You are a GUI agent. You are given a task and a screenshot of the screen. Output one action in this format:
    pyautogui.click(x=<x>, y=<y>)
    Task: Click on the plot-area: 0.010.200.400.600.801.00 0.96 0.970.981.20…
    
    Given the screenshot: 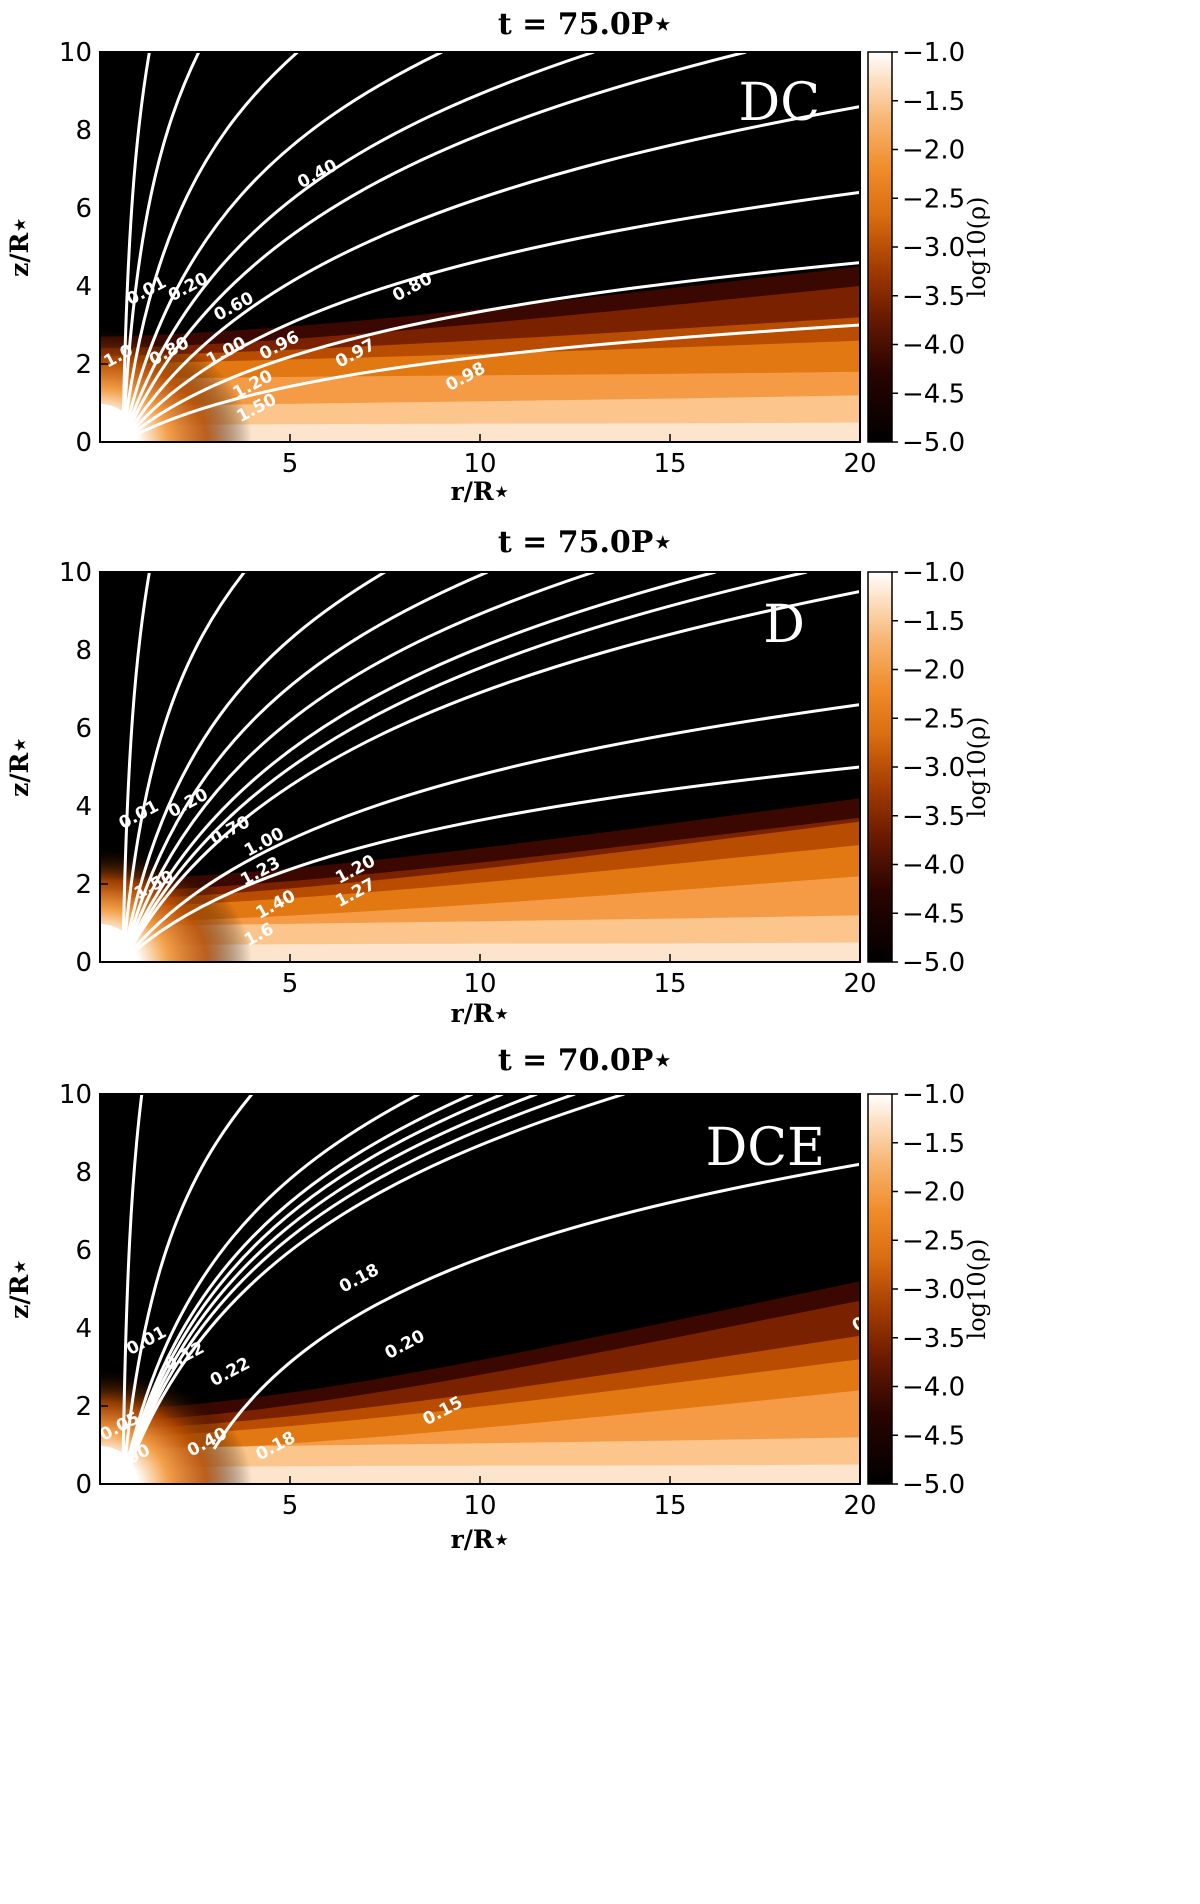 What is the action you would take?
    pyautogui.click(x=480, y=247)
    